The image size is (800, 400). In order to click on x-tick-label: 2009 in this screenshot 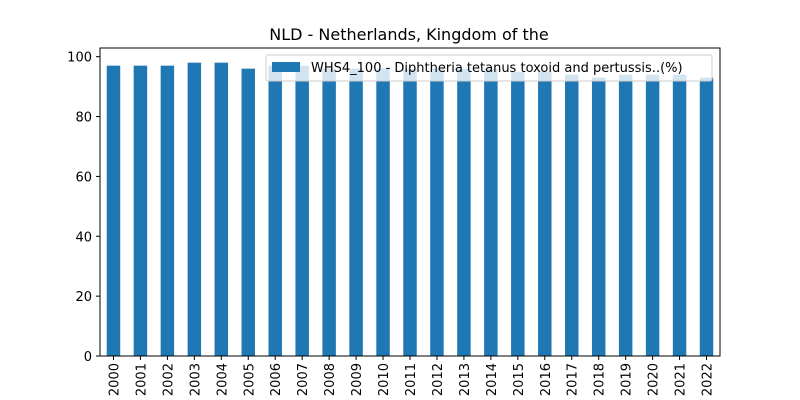, I will do `click(357, 379)`.